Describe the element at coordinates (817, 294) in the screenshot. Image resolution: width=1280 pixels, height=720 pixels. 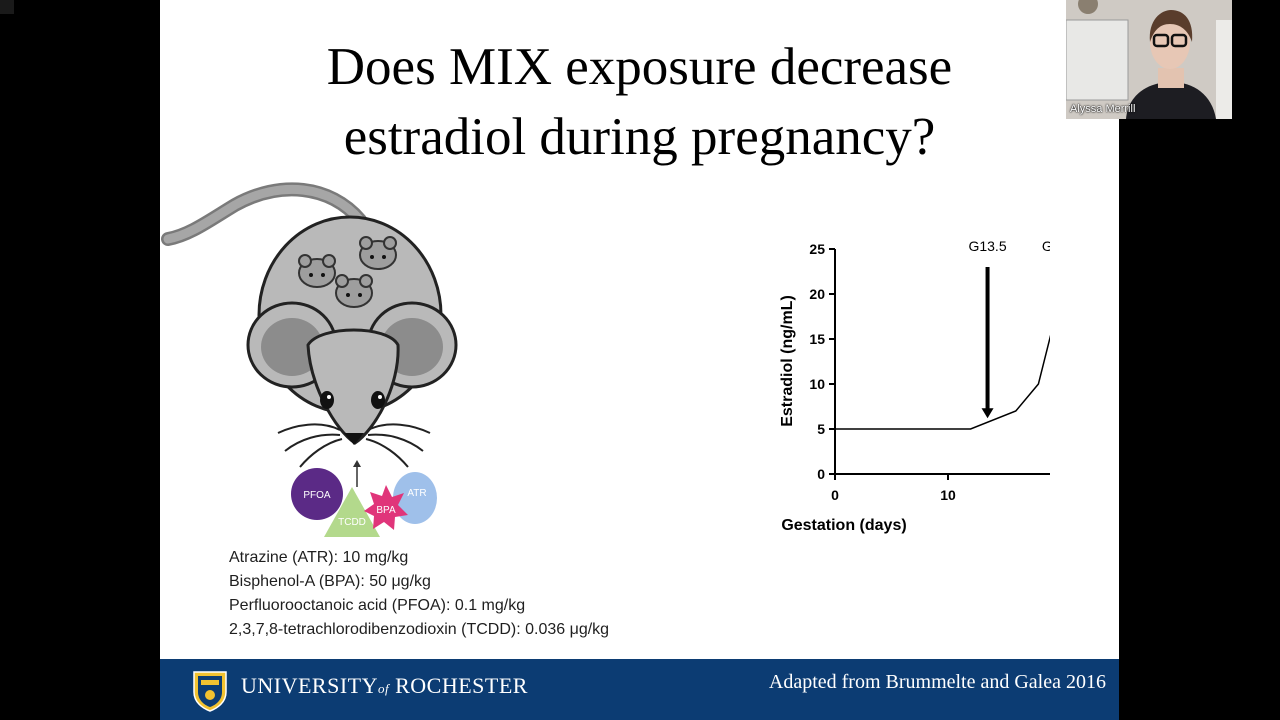
I see `y-tick-label: 20` at that location.